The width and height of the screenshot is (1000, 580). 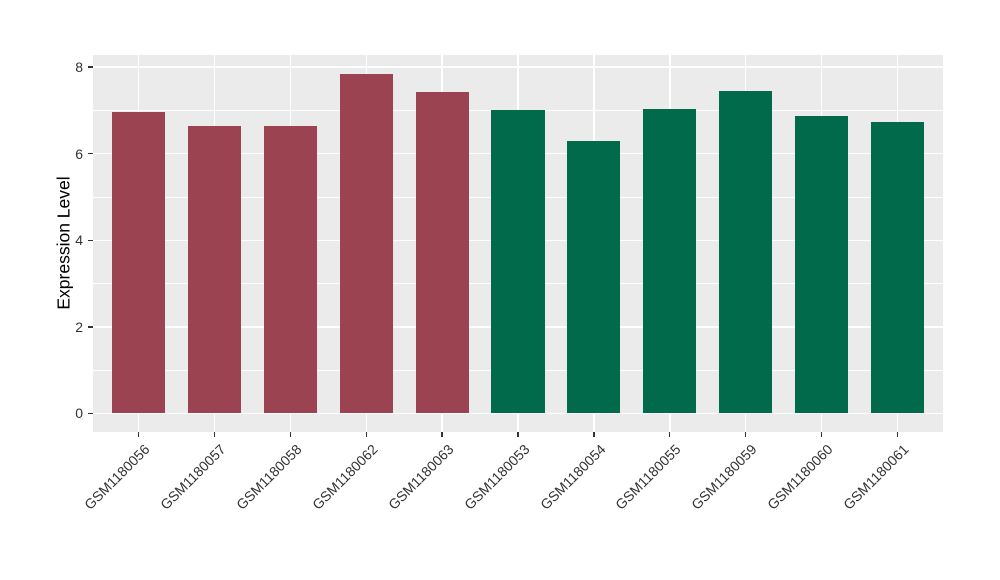 I want to click on x-tick-label: GSM1180060, so click(x=800, y=477).